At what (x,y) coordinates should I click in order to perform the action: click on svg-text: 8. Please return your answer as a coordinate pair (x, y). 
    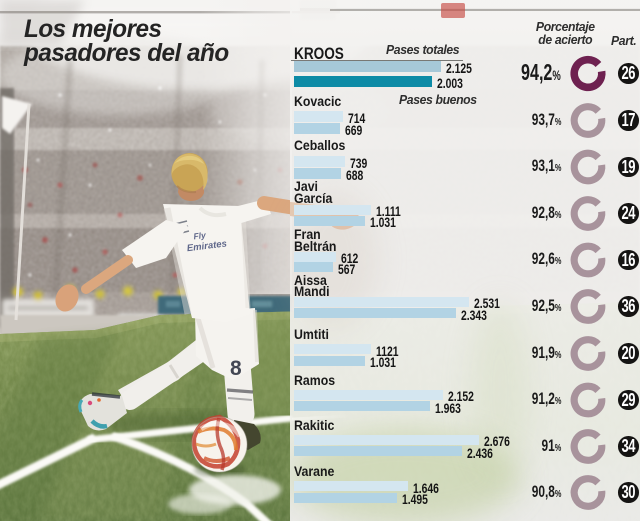
    Looking at the image, I should click on (236, 368).